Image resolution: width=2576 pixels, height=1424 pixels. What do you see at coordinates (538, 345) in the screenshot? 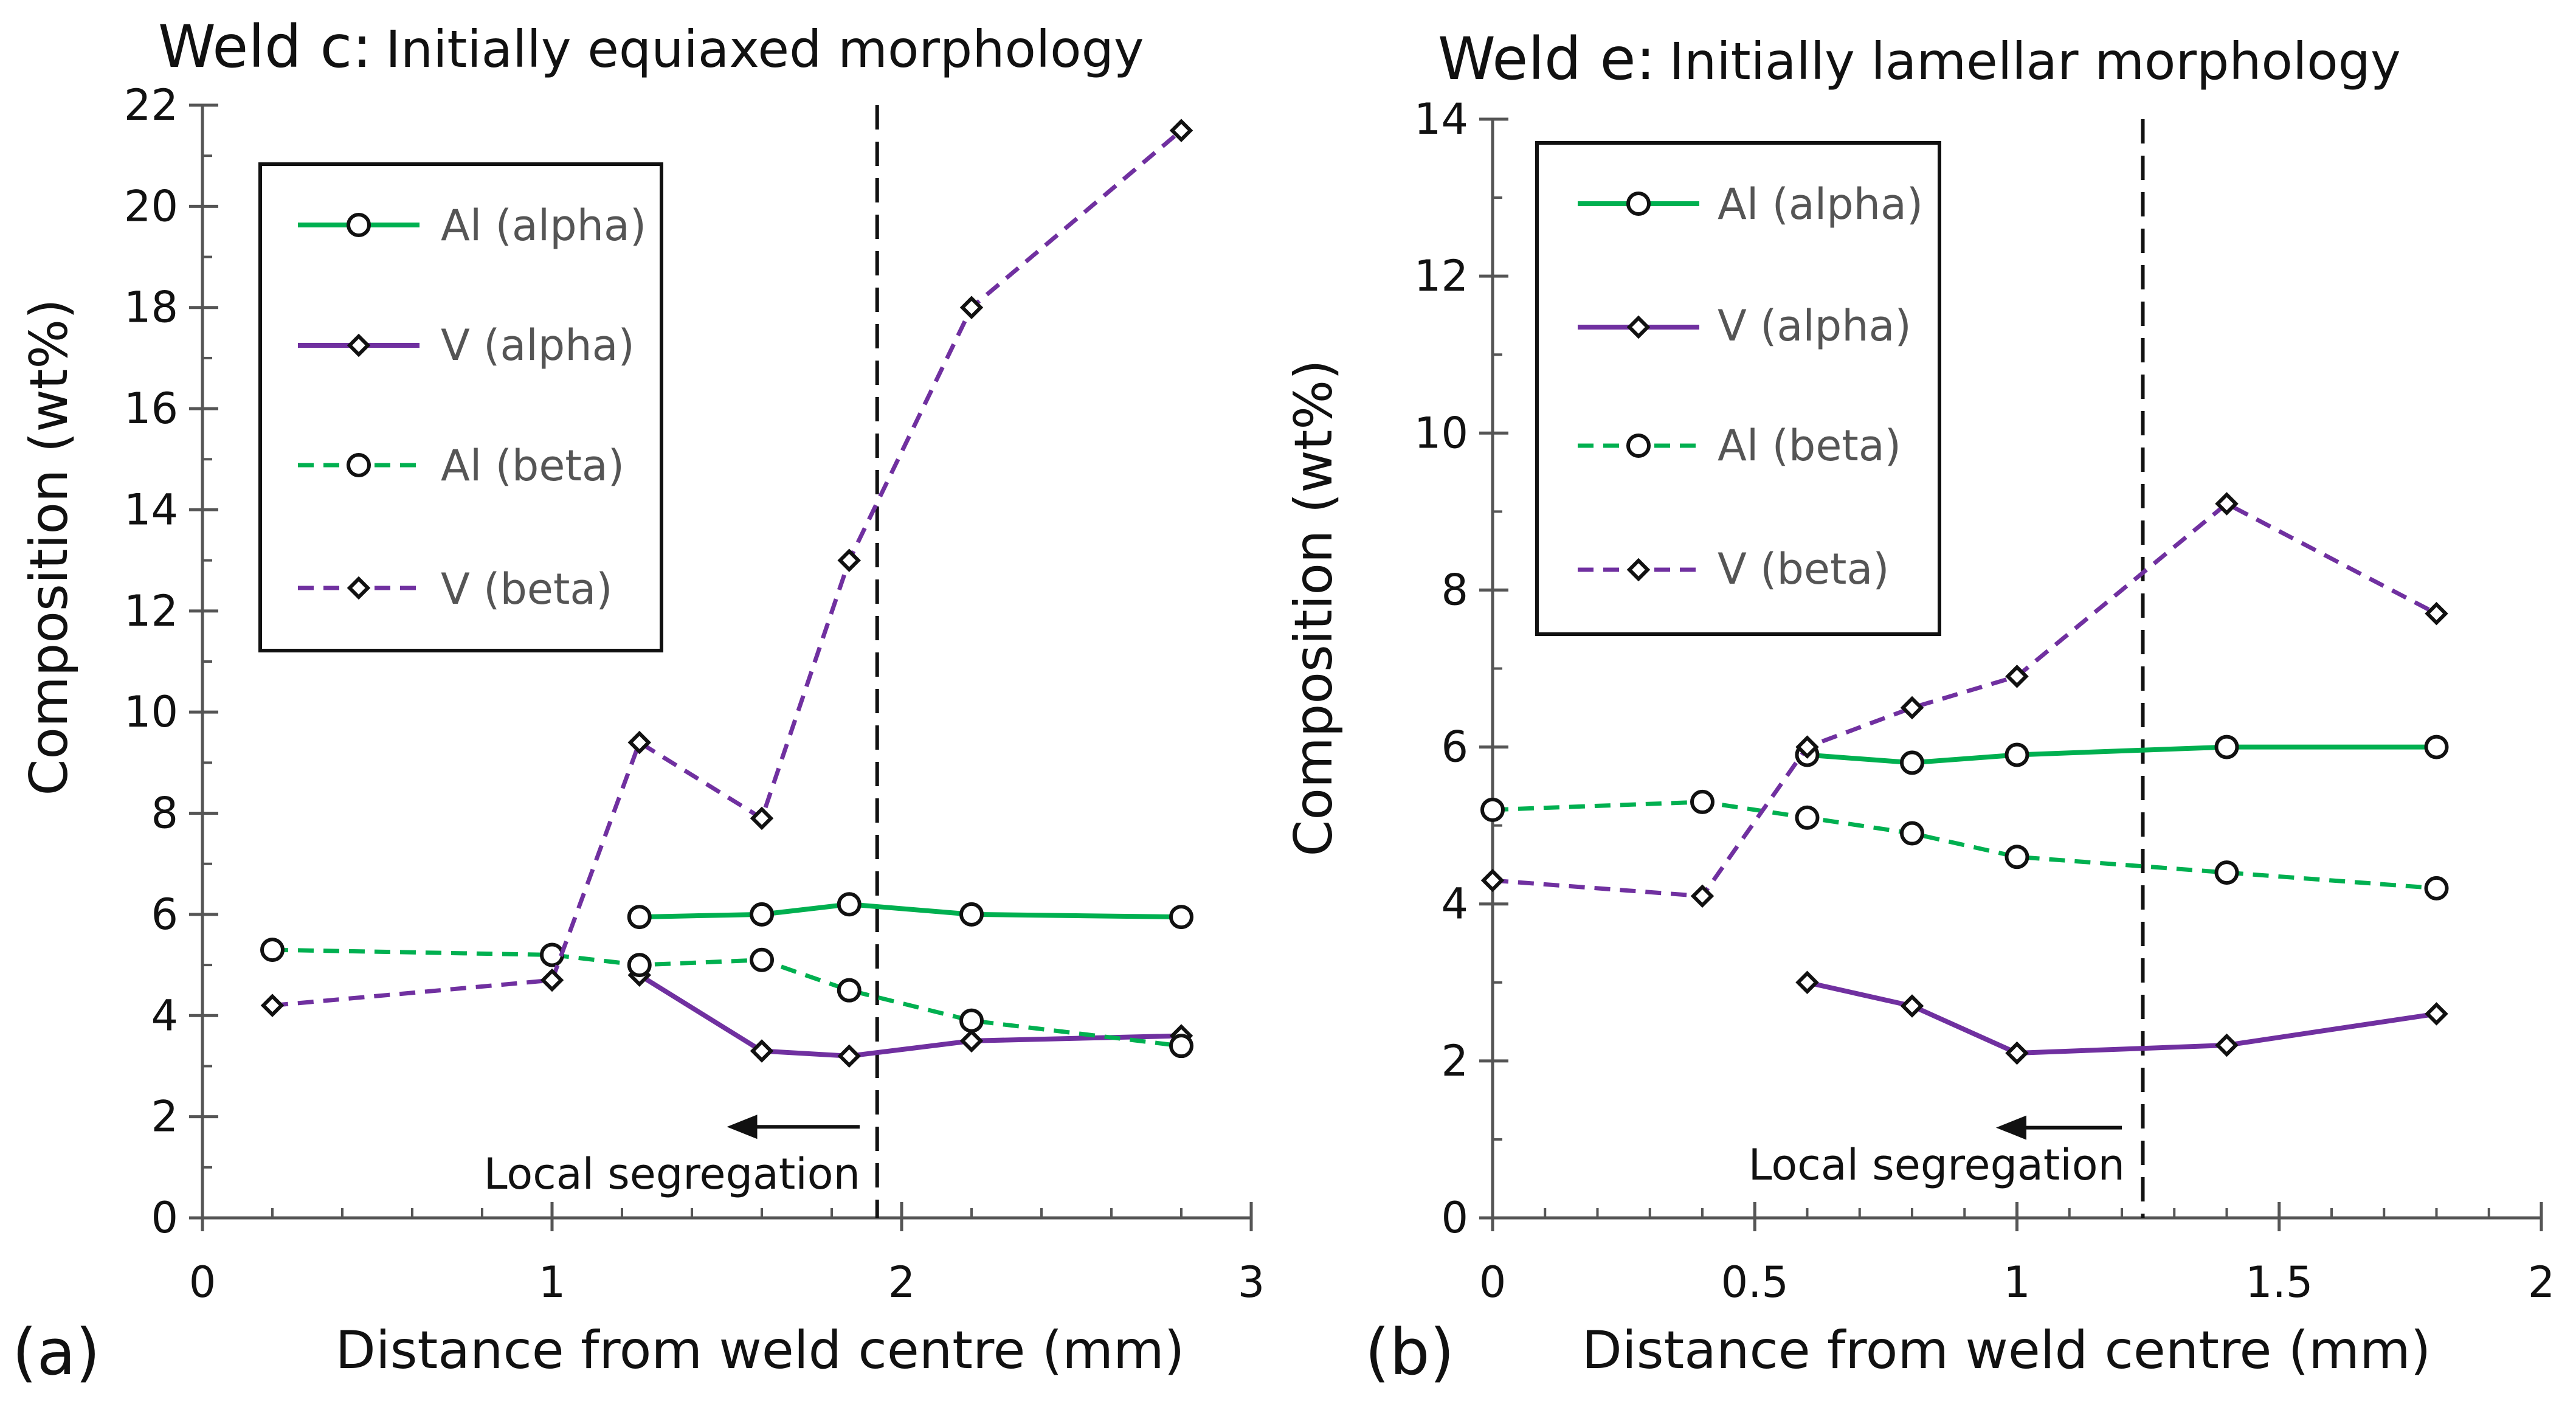
I see `panel-a-legend-label-v-alpha: V (alpha)` at bounding box center [538, 345].